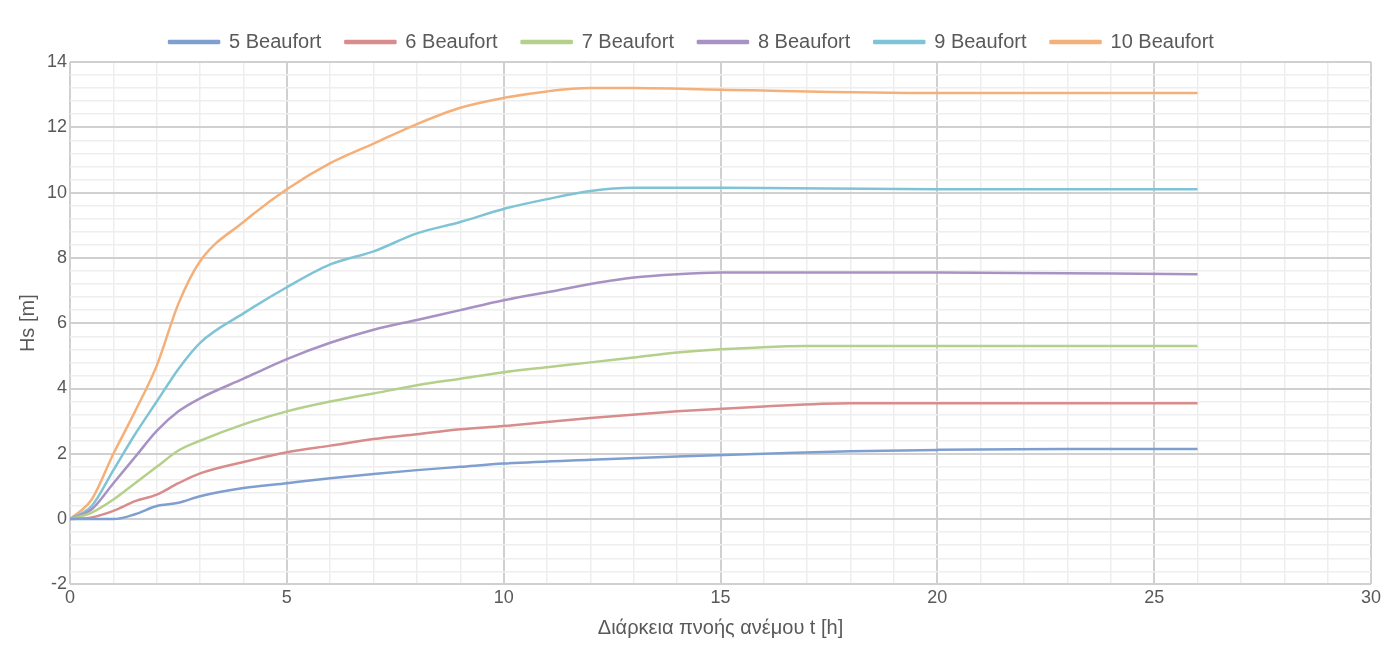  I want to click on y-tick-label: 2, so click(62, 452).